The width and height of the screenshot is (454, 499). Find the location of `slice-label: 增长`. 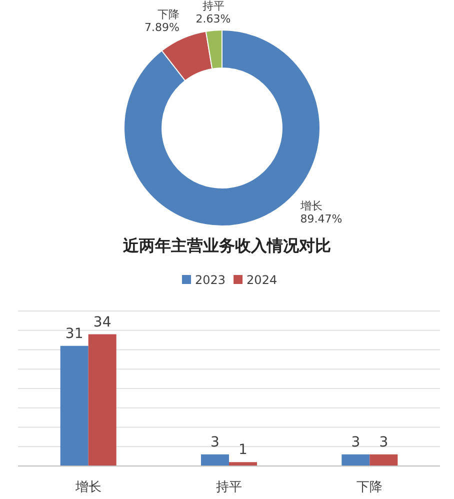

slice-label: 增长 is located at coordinates (310, 205).